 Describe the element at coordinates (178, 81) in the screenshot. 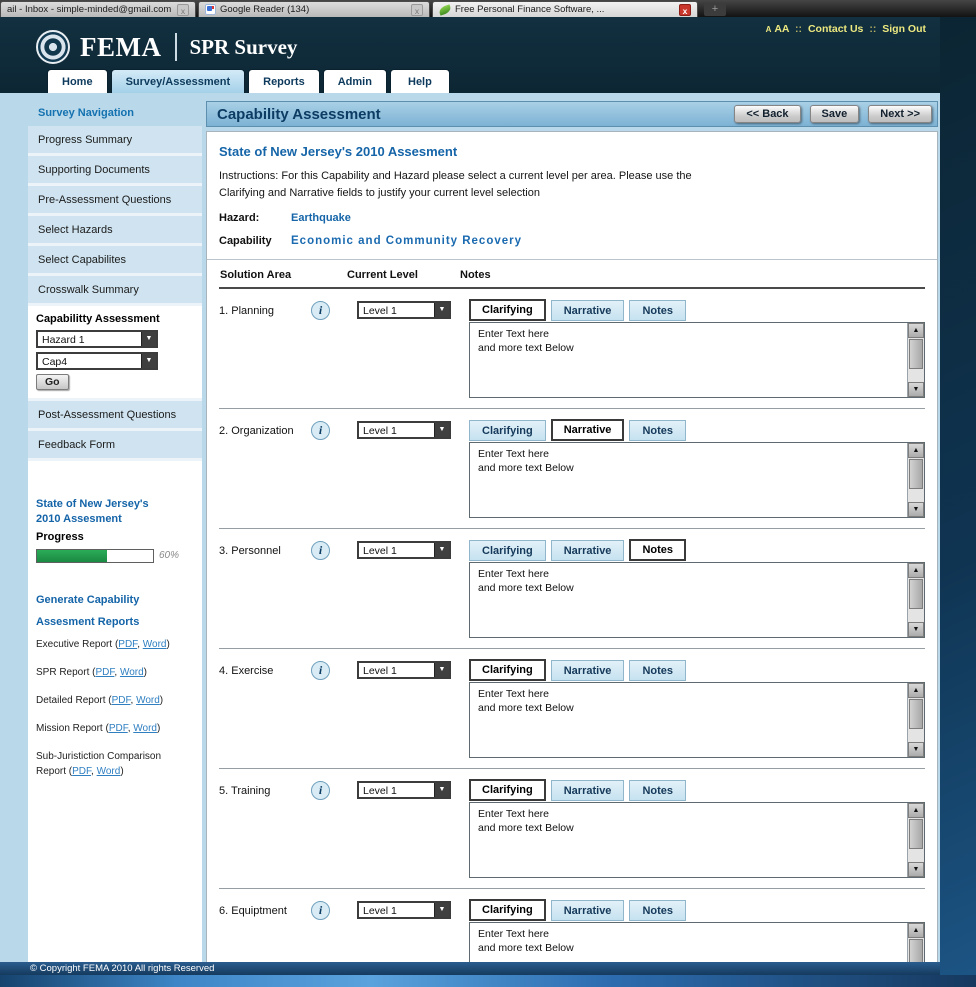

I see `tab-survey-assessment: Survey/Assessment` at that location.